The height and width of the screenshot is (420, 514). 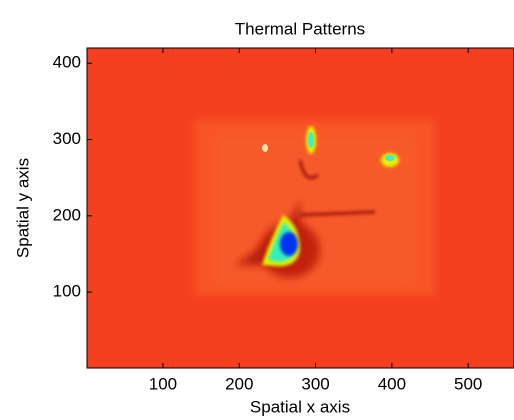 What do you see at coordinates (67, 138) in the screenshot?
I see `y-tick-label: 300` at bounding box center [67, 138].